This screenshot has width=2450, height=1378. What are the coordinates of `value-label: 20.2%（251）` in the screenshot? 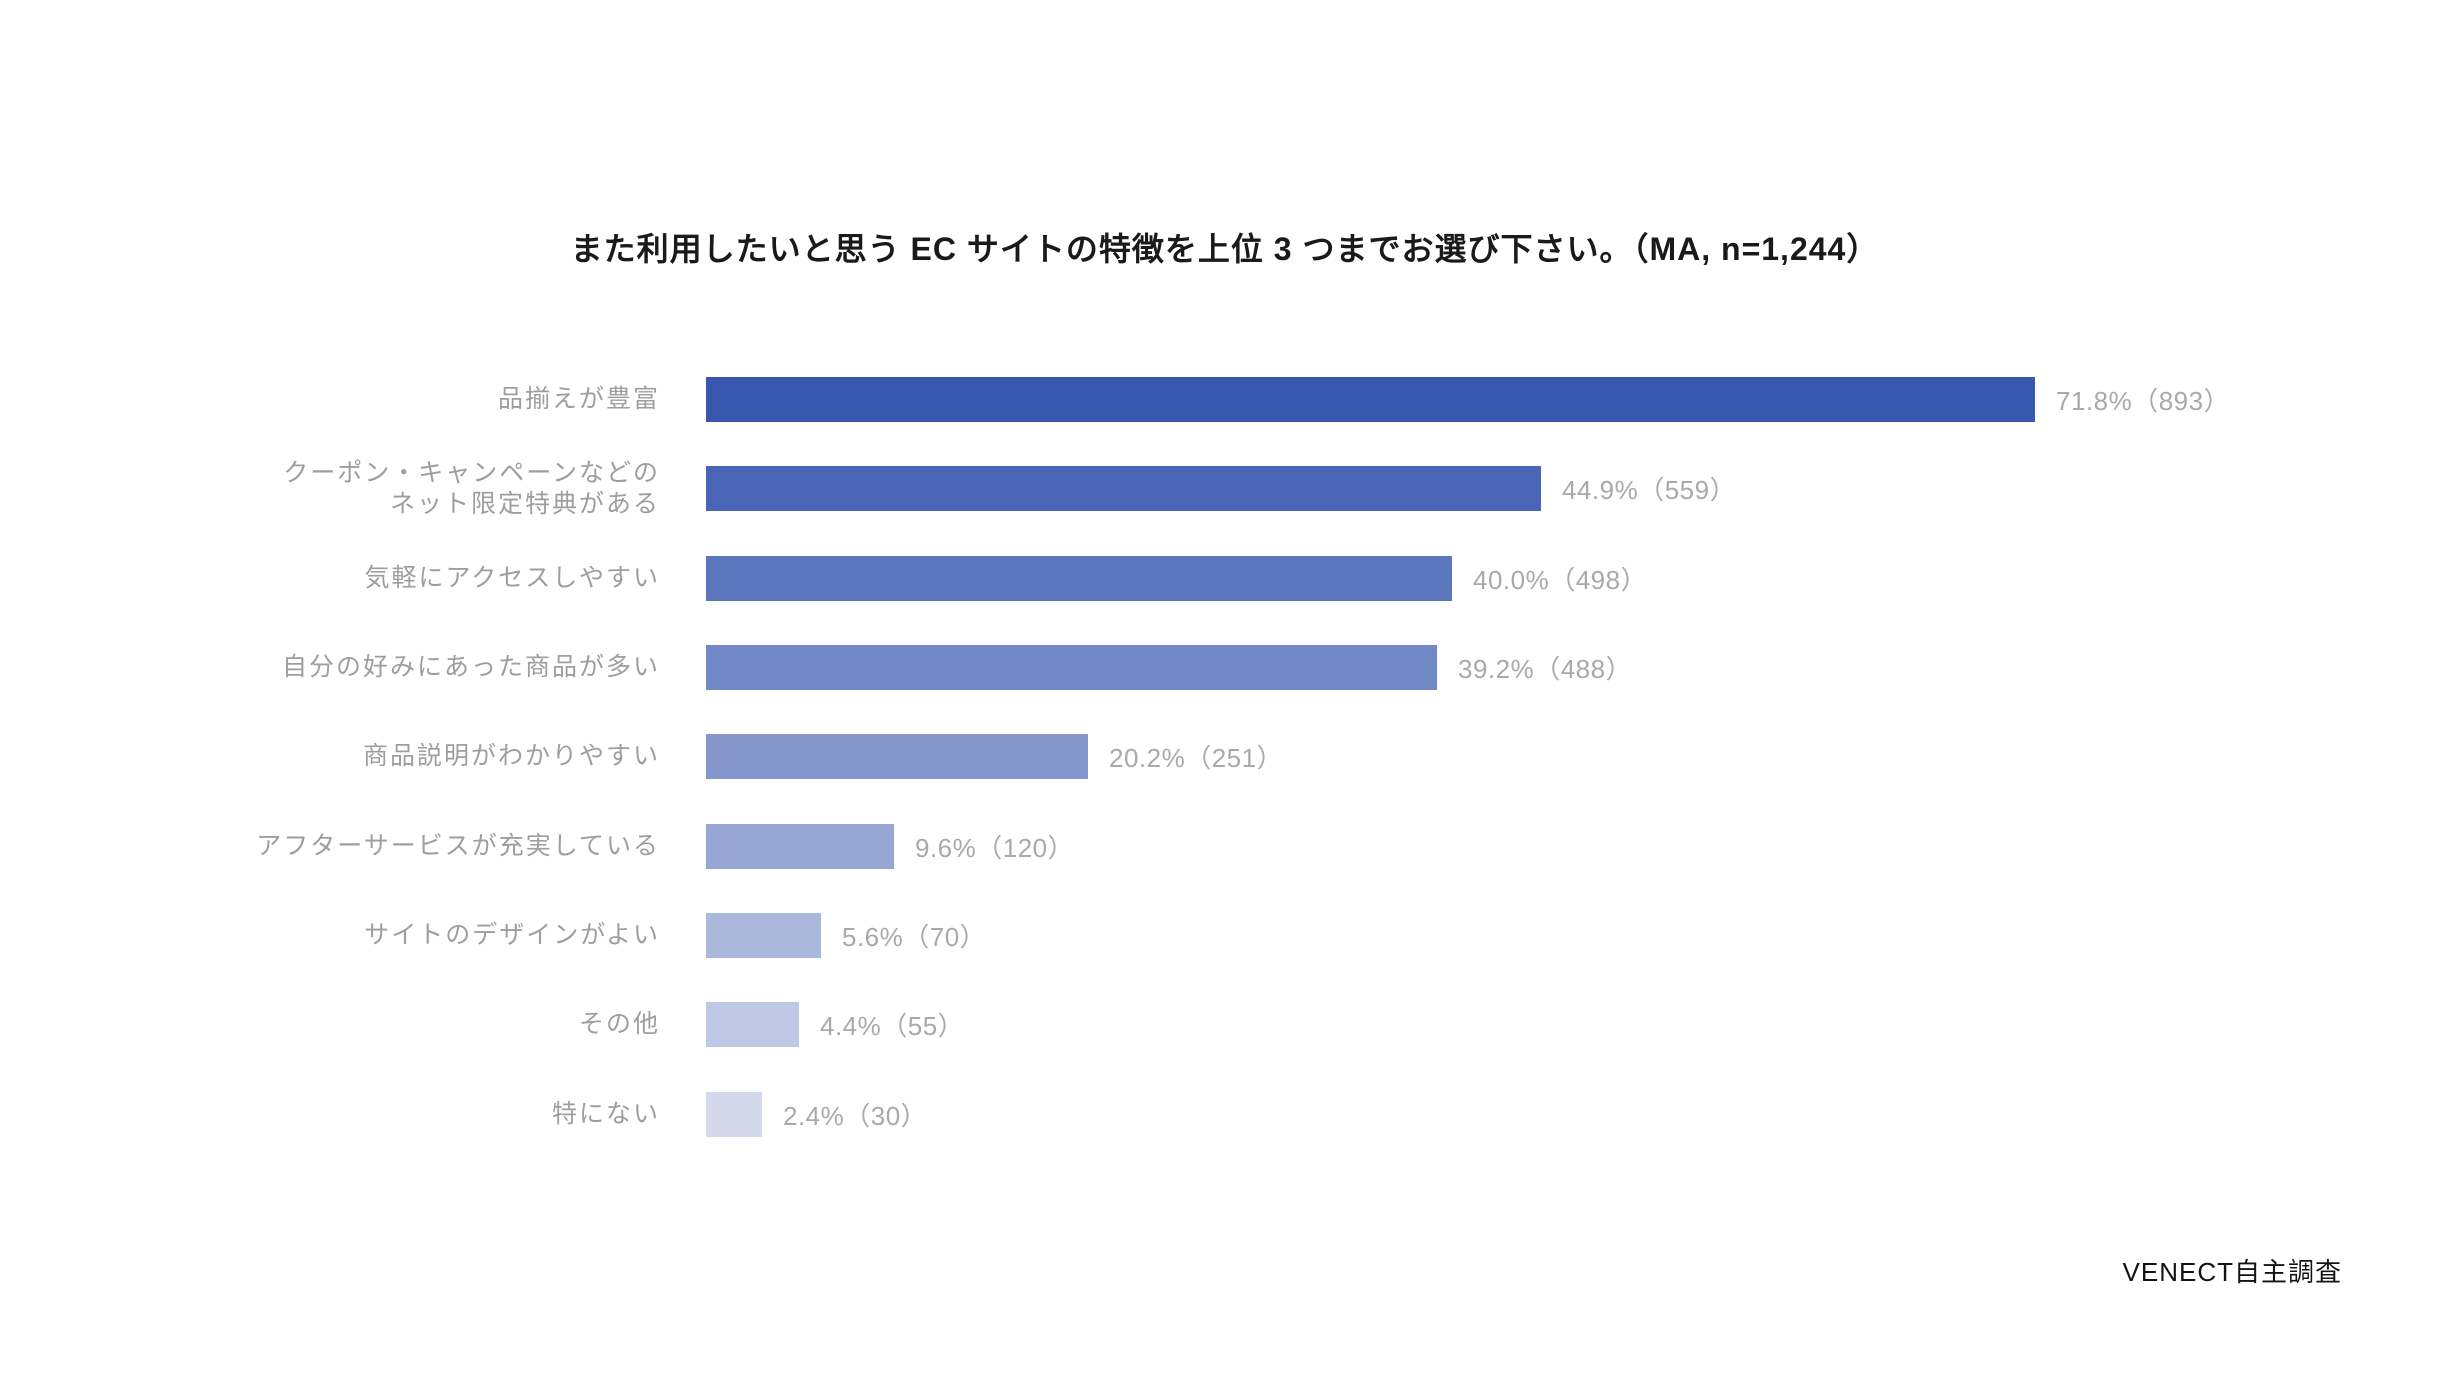 It's located at (1196, 758).